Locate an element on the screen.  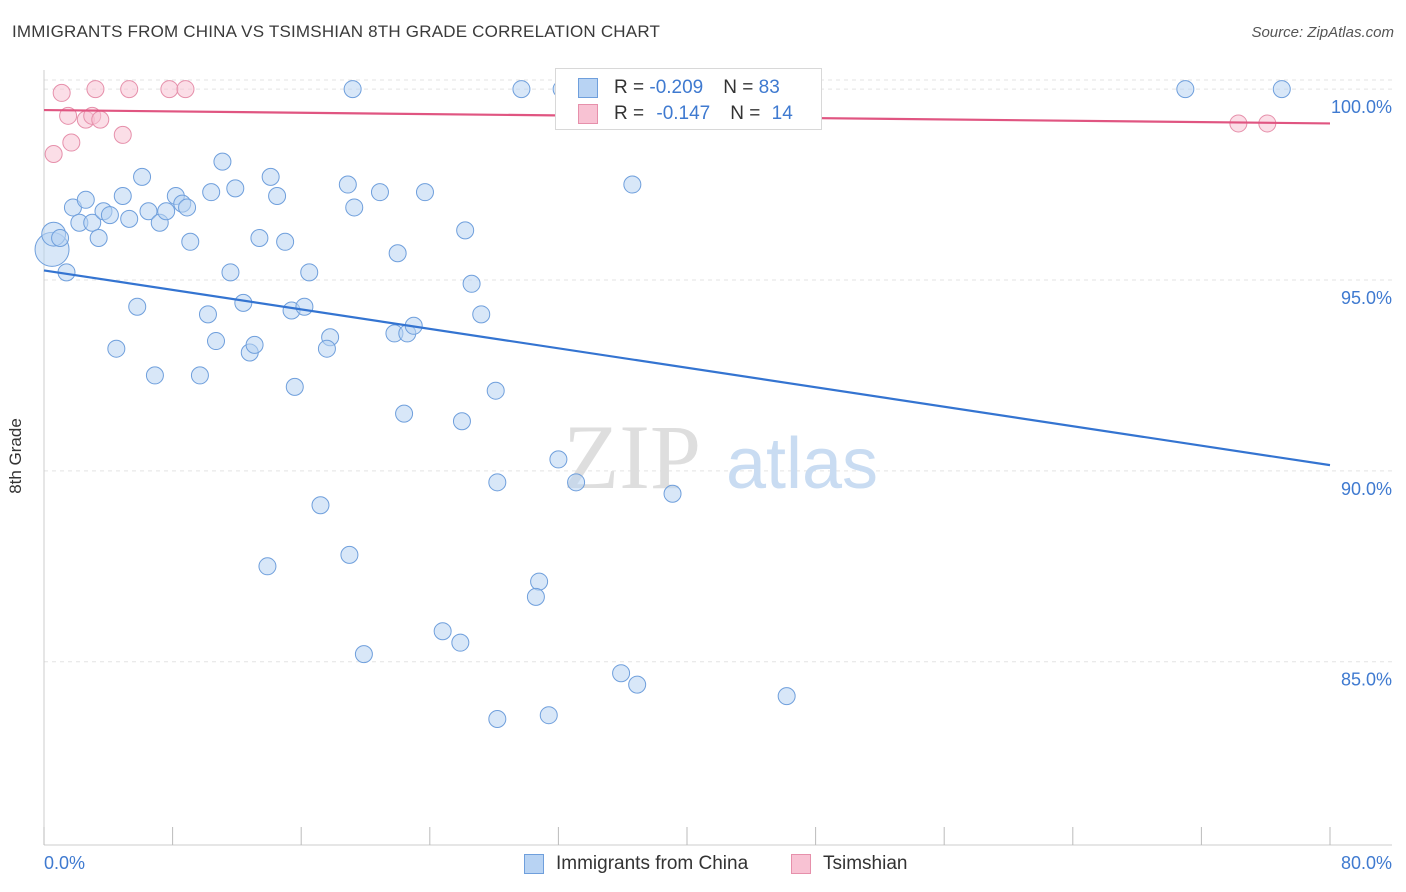
x-tick-label-min: 0.0% is located at coordinates (64, 863).